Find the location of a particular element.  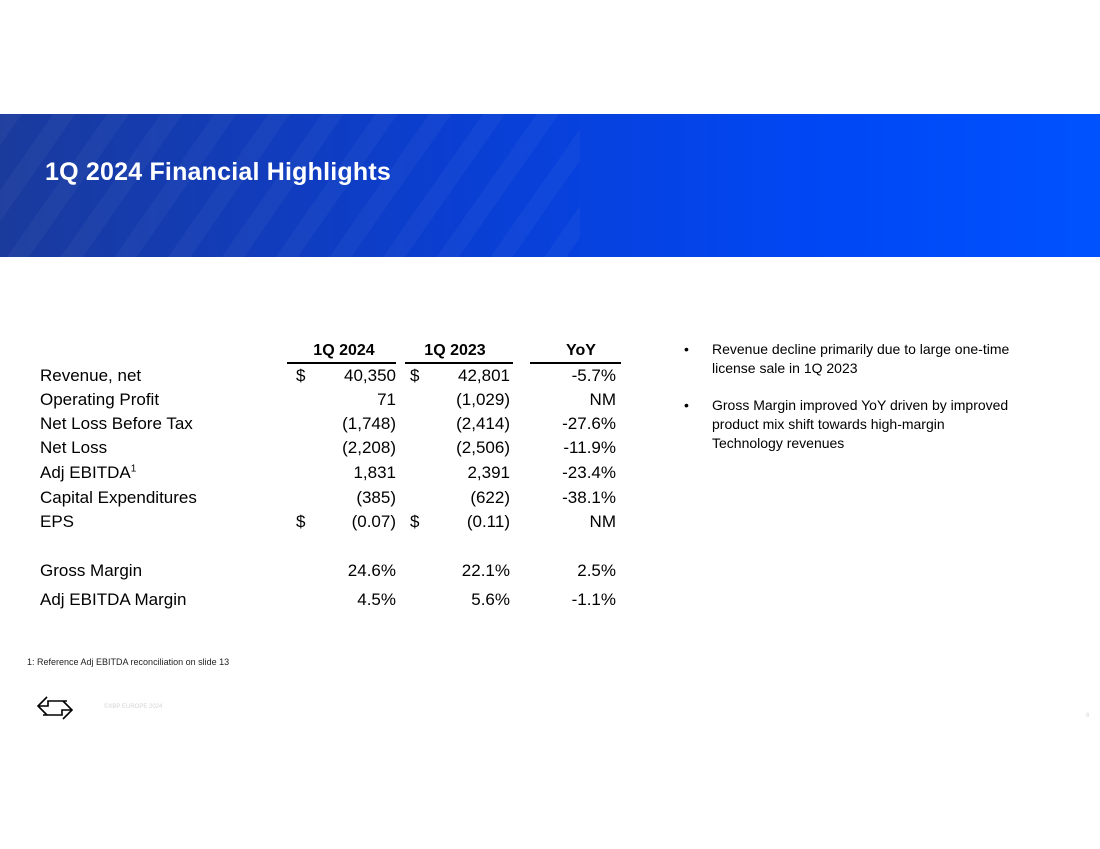

footnote-marker: 1 is located at coordinates (133, 469).